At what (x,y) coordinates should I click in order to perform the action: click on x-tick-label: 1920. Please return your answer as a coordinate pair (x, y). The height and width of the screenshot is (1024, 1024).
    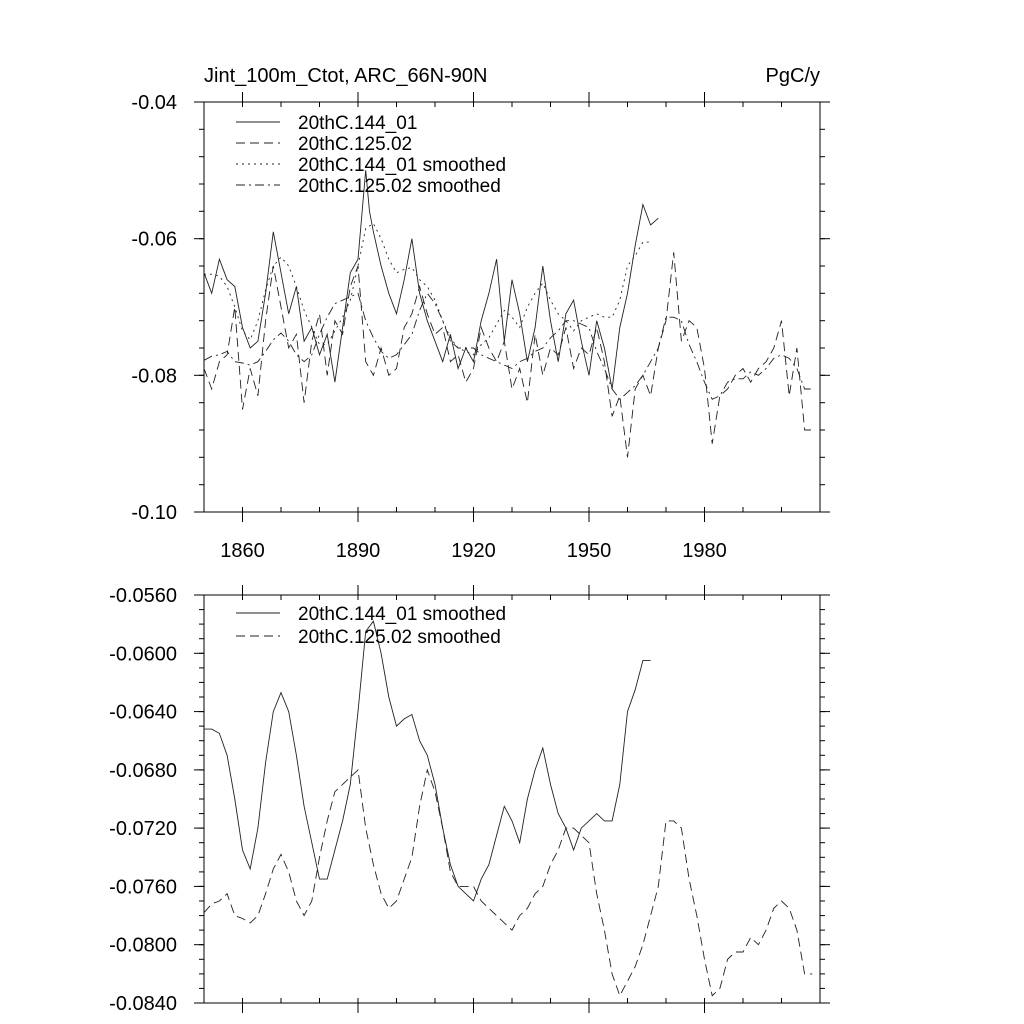
    Looking at the image, I should click on (473, 551).